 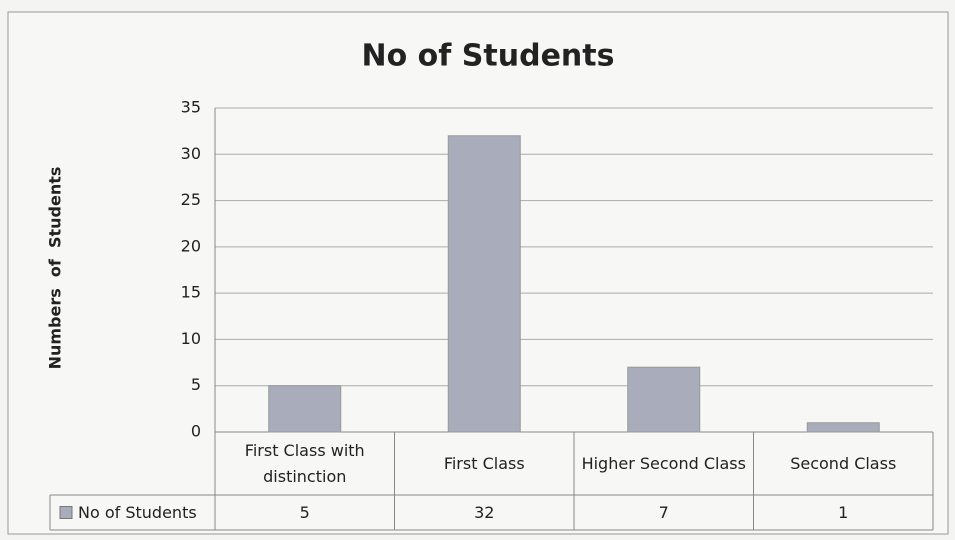 What do you see at coordinates (191, 199) in the screenshot?
I see `y-tick-label: 25` at bounding box center [191, 199].